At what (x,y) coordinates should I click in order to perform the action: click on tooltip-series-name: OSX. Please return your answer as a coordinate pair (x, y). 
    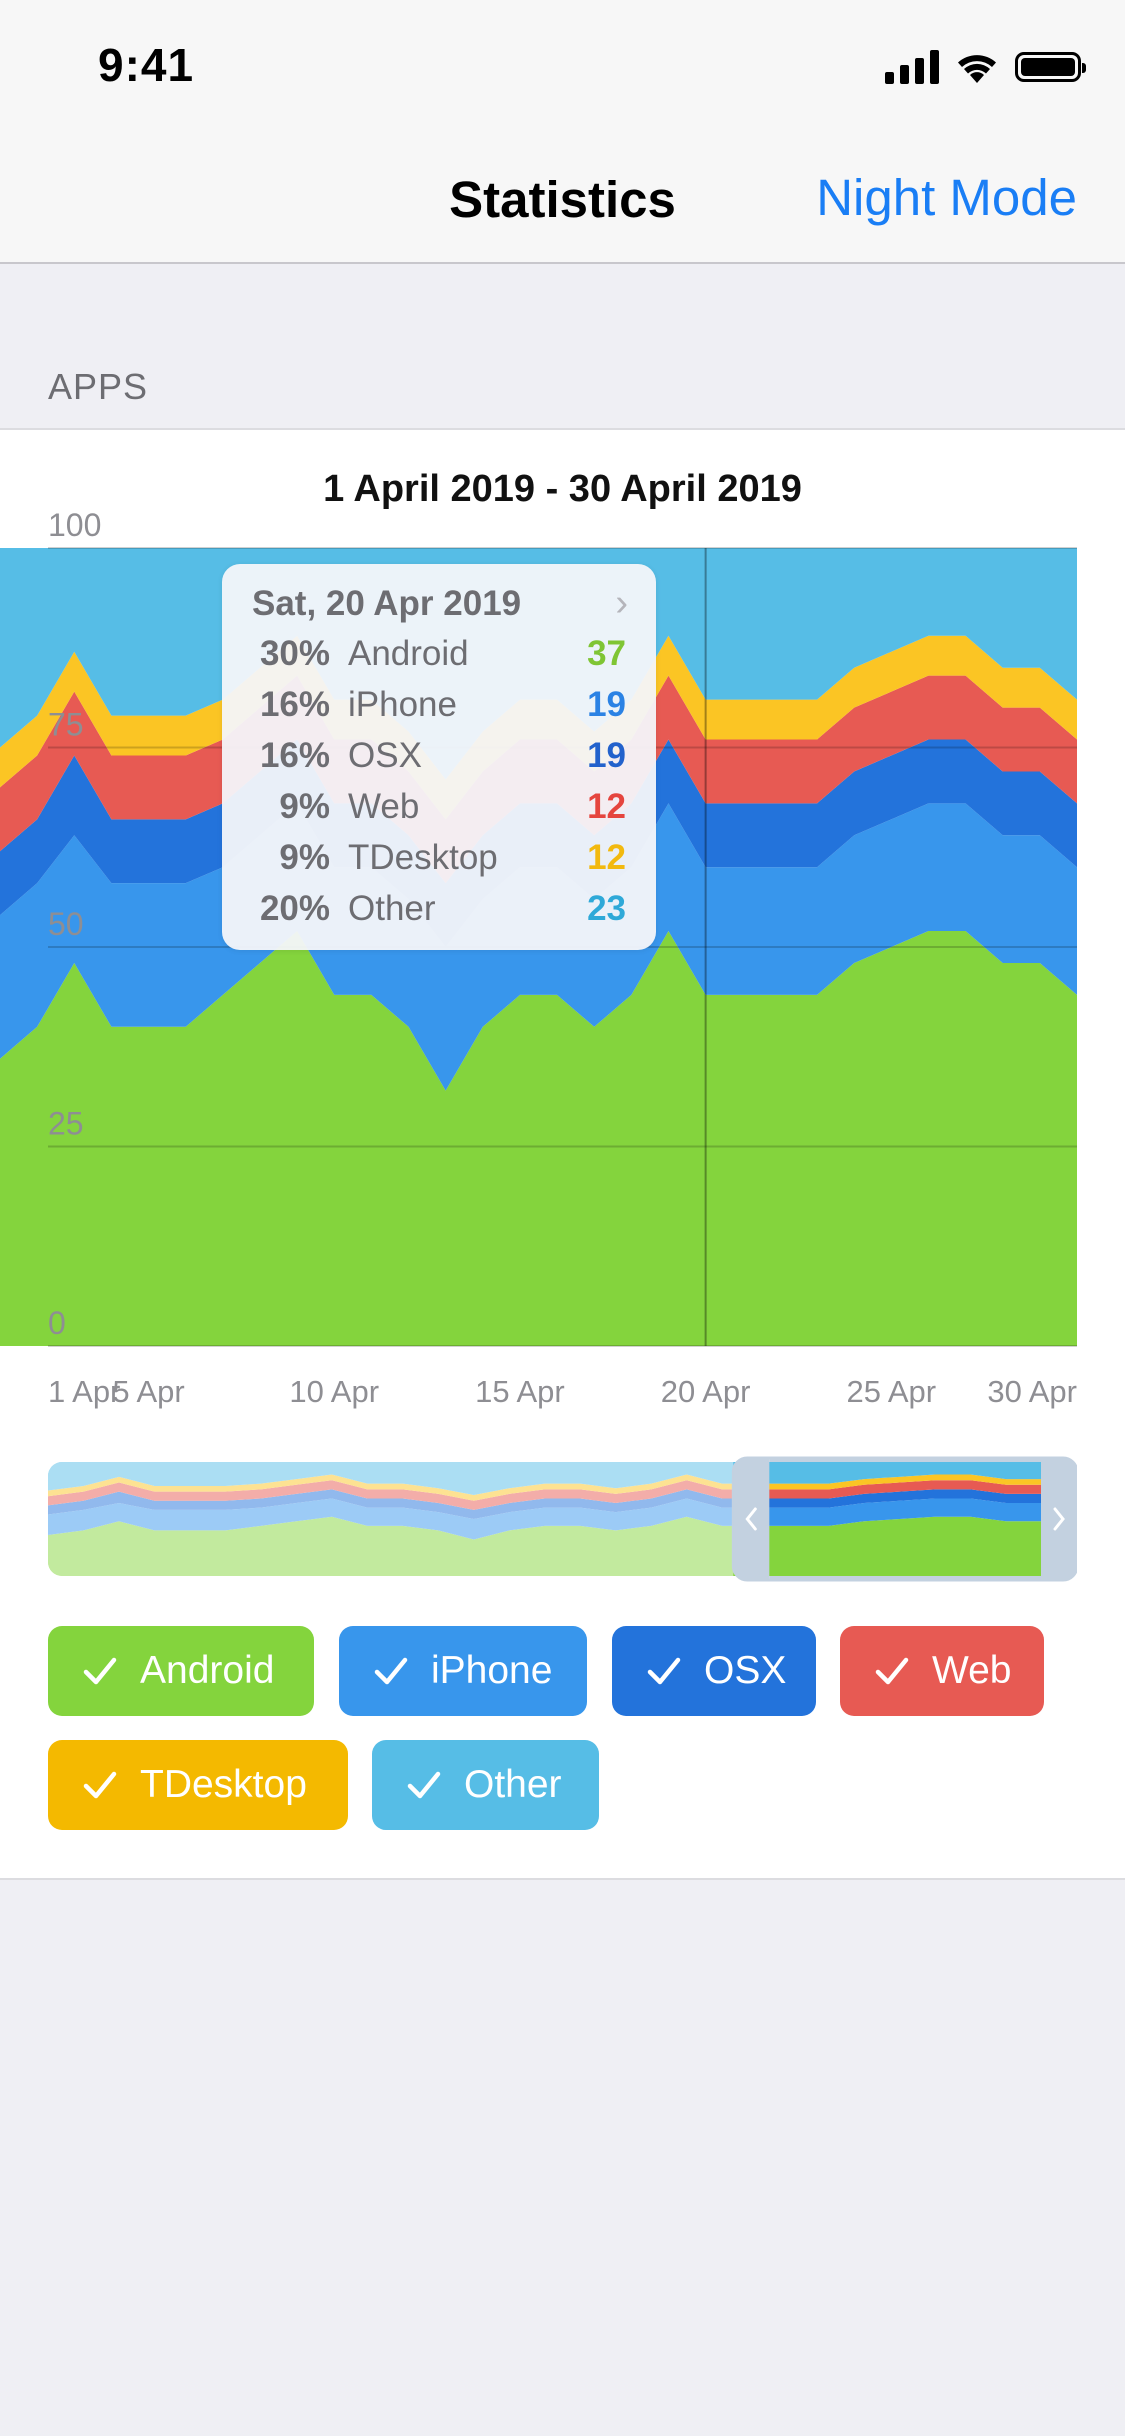
    Looking at the image, I should click on (385, 755).